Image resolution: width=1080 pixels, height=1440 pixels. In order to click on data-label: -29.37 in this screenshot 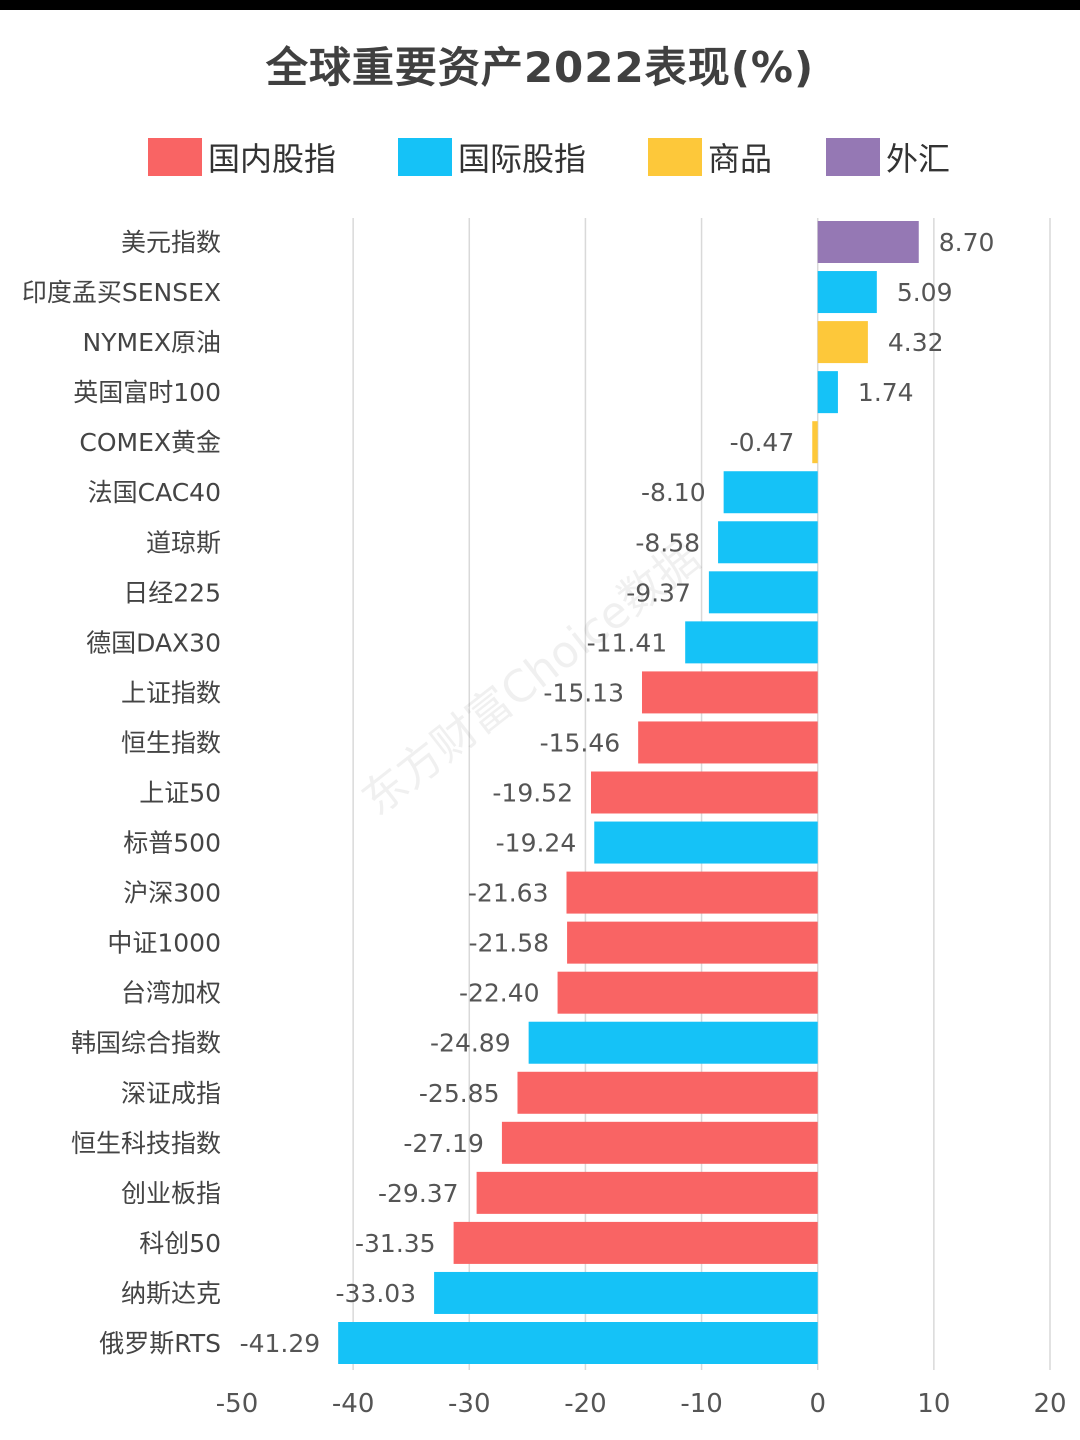, I will do `click(418, 1193)`.